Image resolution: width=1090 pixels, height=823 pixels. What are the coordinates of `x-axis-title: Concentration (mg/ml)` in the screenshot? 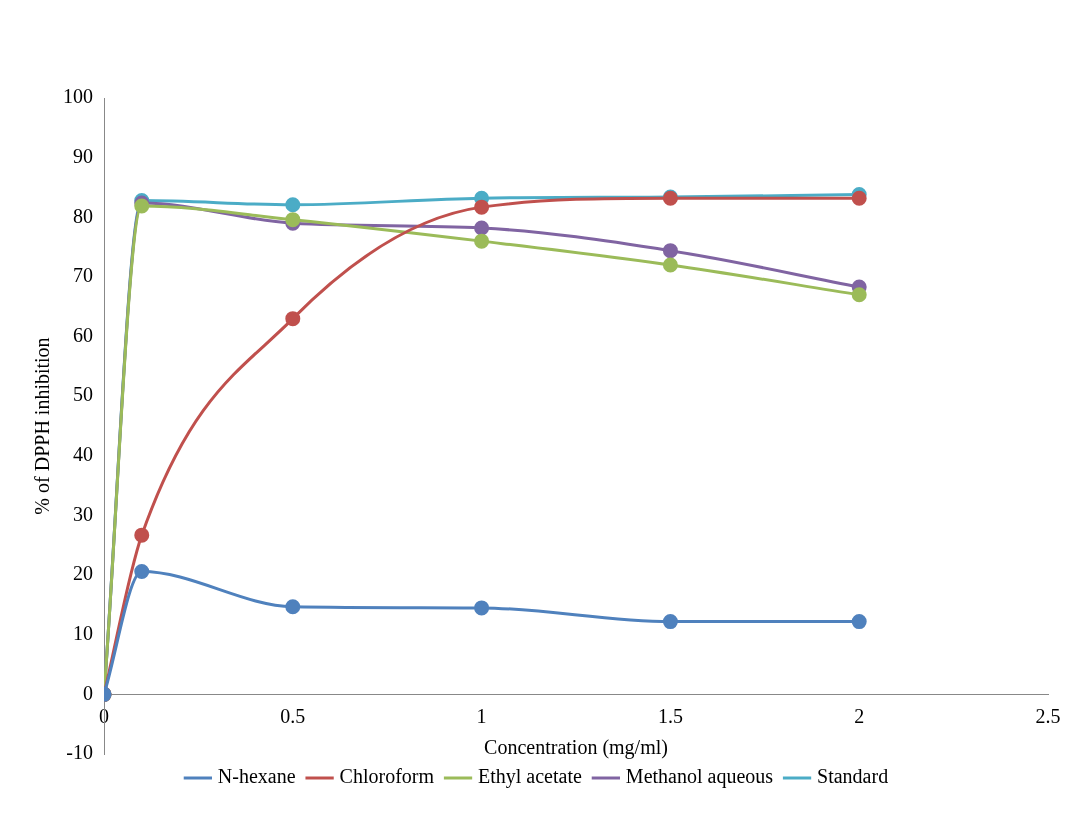 It's located at (576, 747).